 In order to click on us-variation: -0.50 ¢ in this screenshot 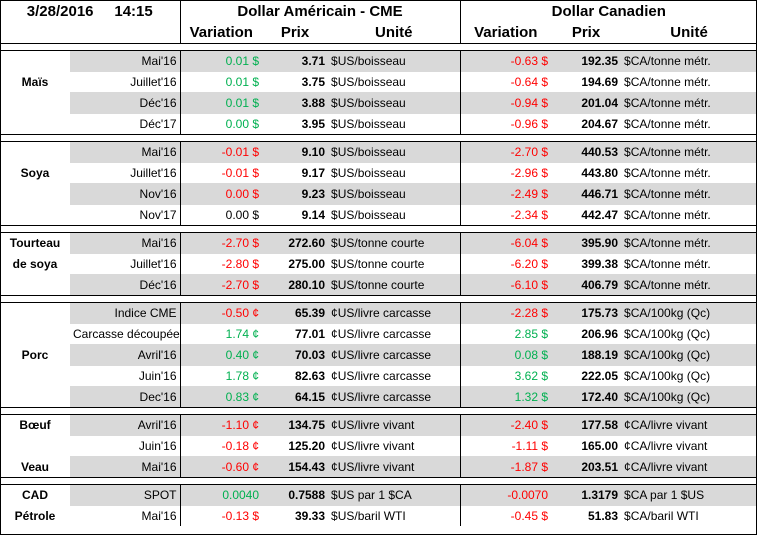, I will do `click(221, 313)`.